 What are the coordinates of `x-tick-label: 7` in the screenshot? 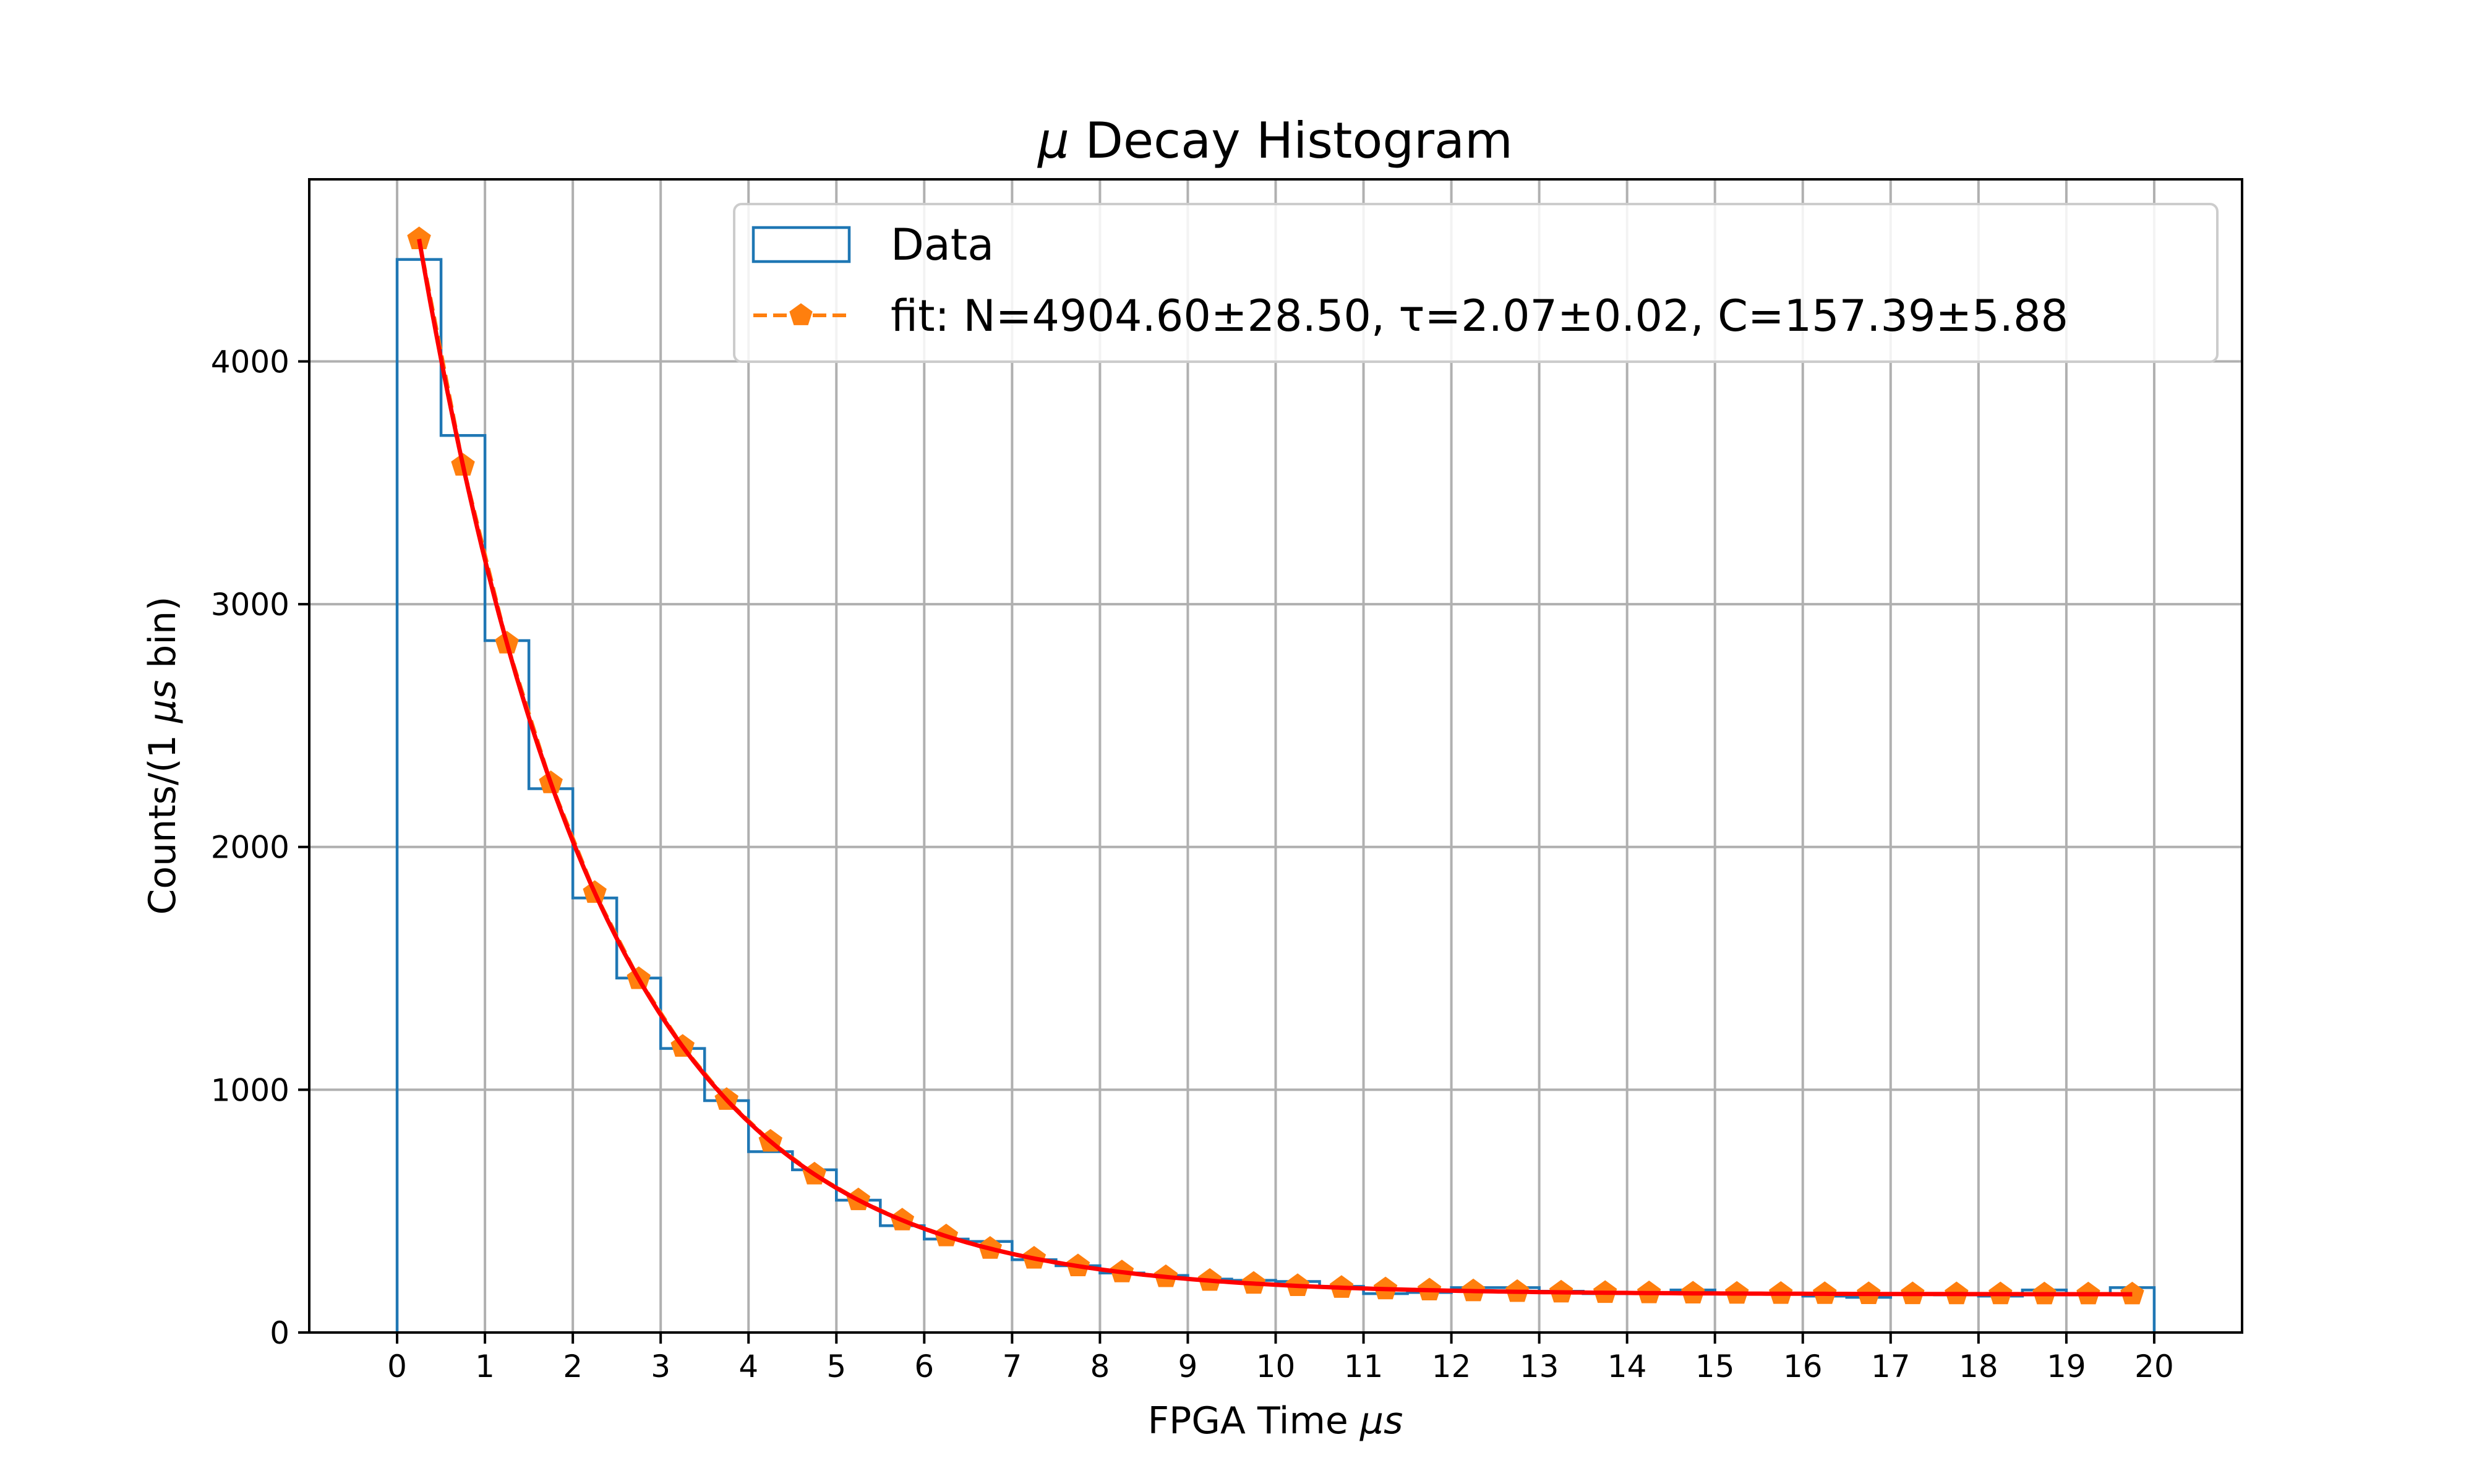 It's located at (1012, 1366).